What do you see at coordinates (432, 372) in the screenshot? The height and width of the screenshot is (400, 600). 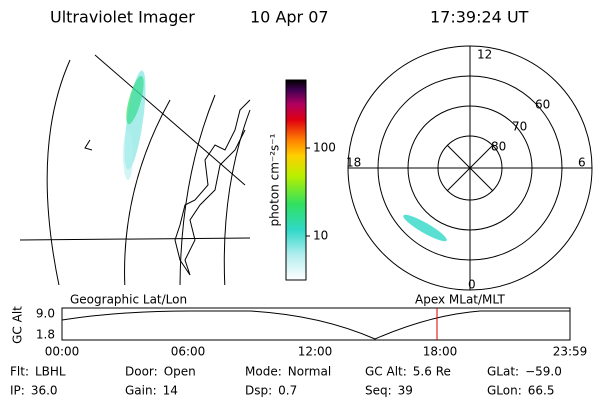 I see `status-value: 5.6 Re` at bounding box center [432, 372].